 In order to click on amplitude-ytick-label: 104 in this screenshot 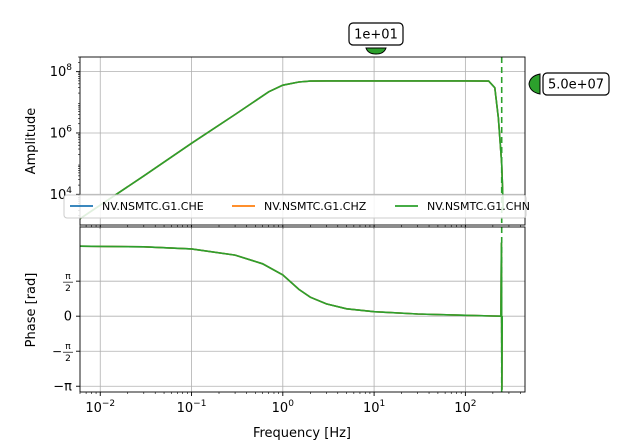, I will do `click(61, 194)`.